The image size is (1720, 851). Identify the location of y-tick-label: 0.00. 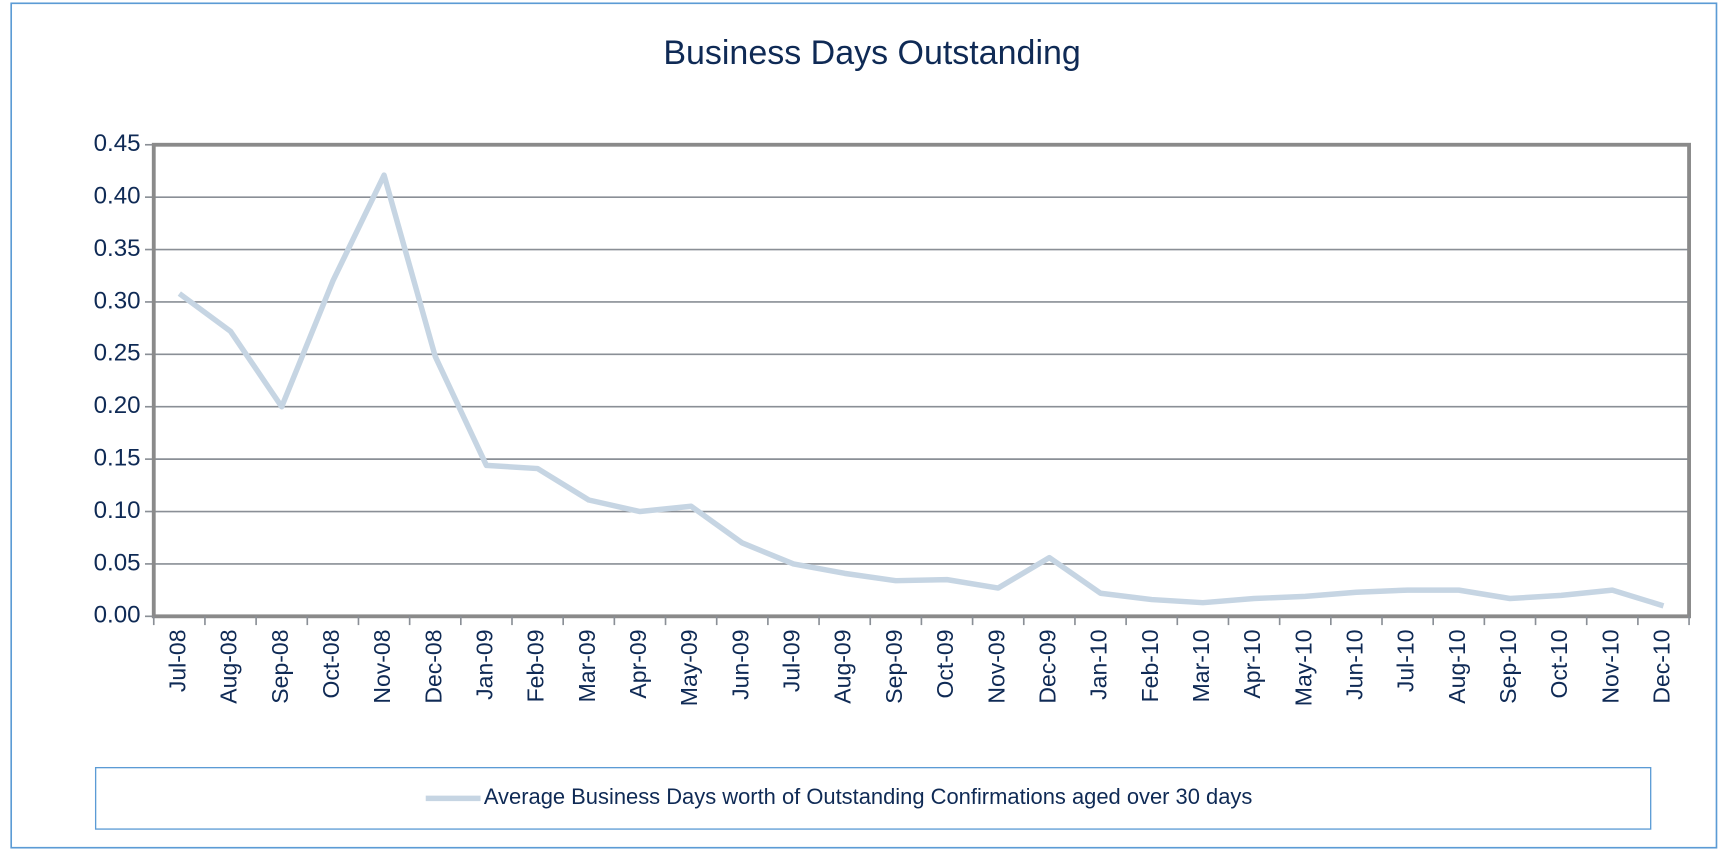
(117, 615).